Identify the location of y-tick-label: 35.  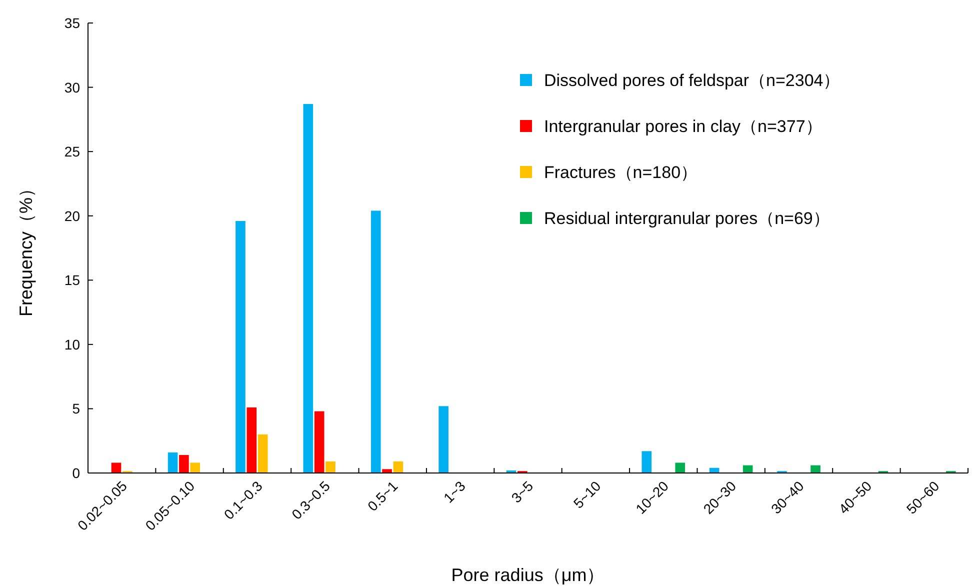
(72, 23).